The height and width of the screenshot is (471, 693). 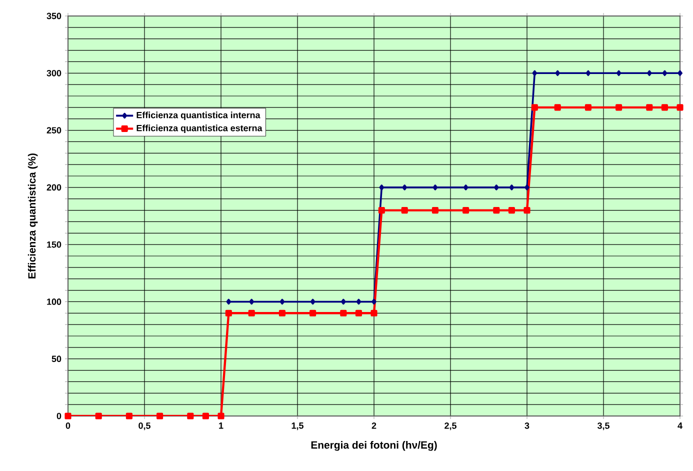 What do you see at coordinates (298, 426) in the screenshot?
I see `x-tick-label: 1,5` at bounding box center [298, 426].